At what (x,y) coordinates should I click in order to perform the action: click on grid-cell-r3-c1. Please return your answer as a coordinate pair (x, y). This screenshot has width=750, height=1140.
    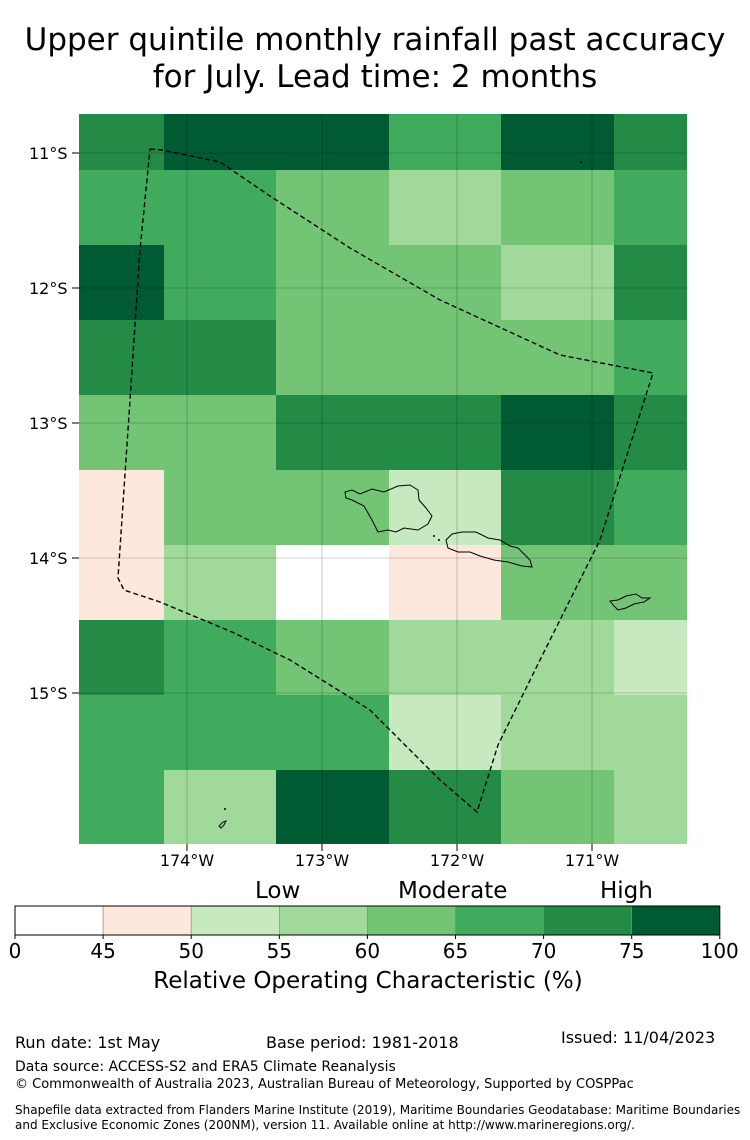
    Looking at the image, I should click on (220, 357).